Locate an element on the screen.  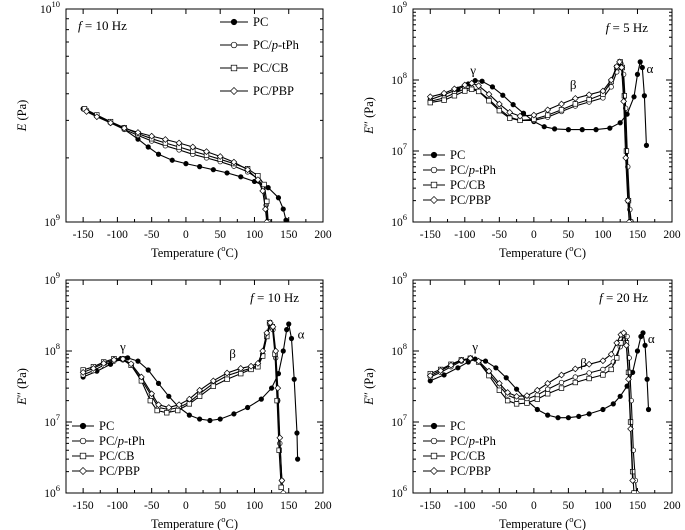
frequency-symbol: f is located at coordinates (609, 27).